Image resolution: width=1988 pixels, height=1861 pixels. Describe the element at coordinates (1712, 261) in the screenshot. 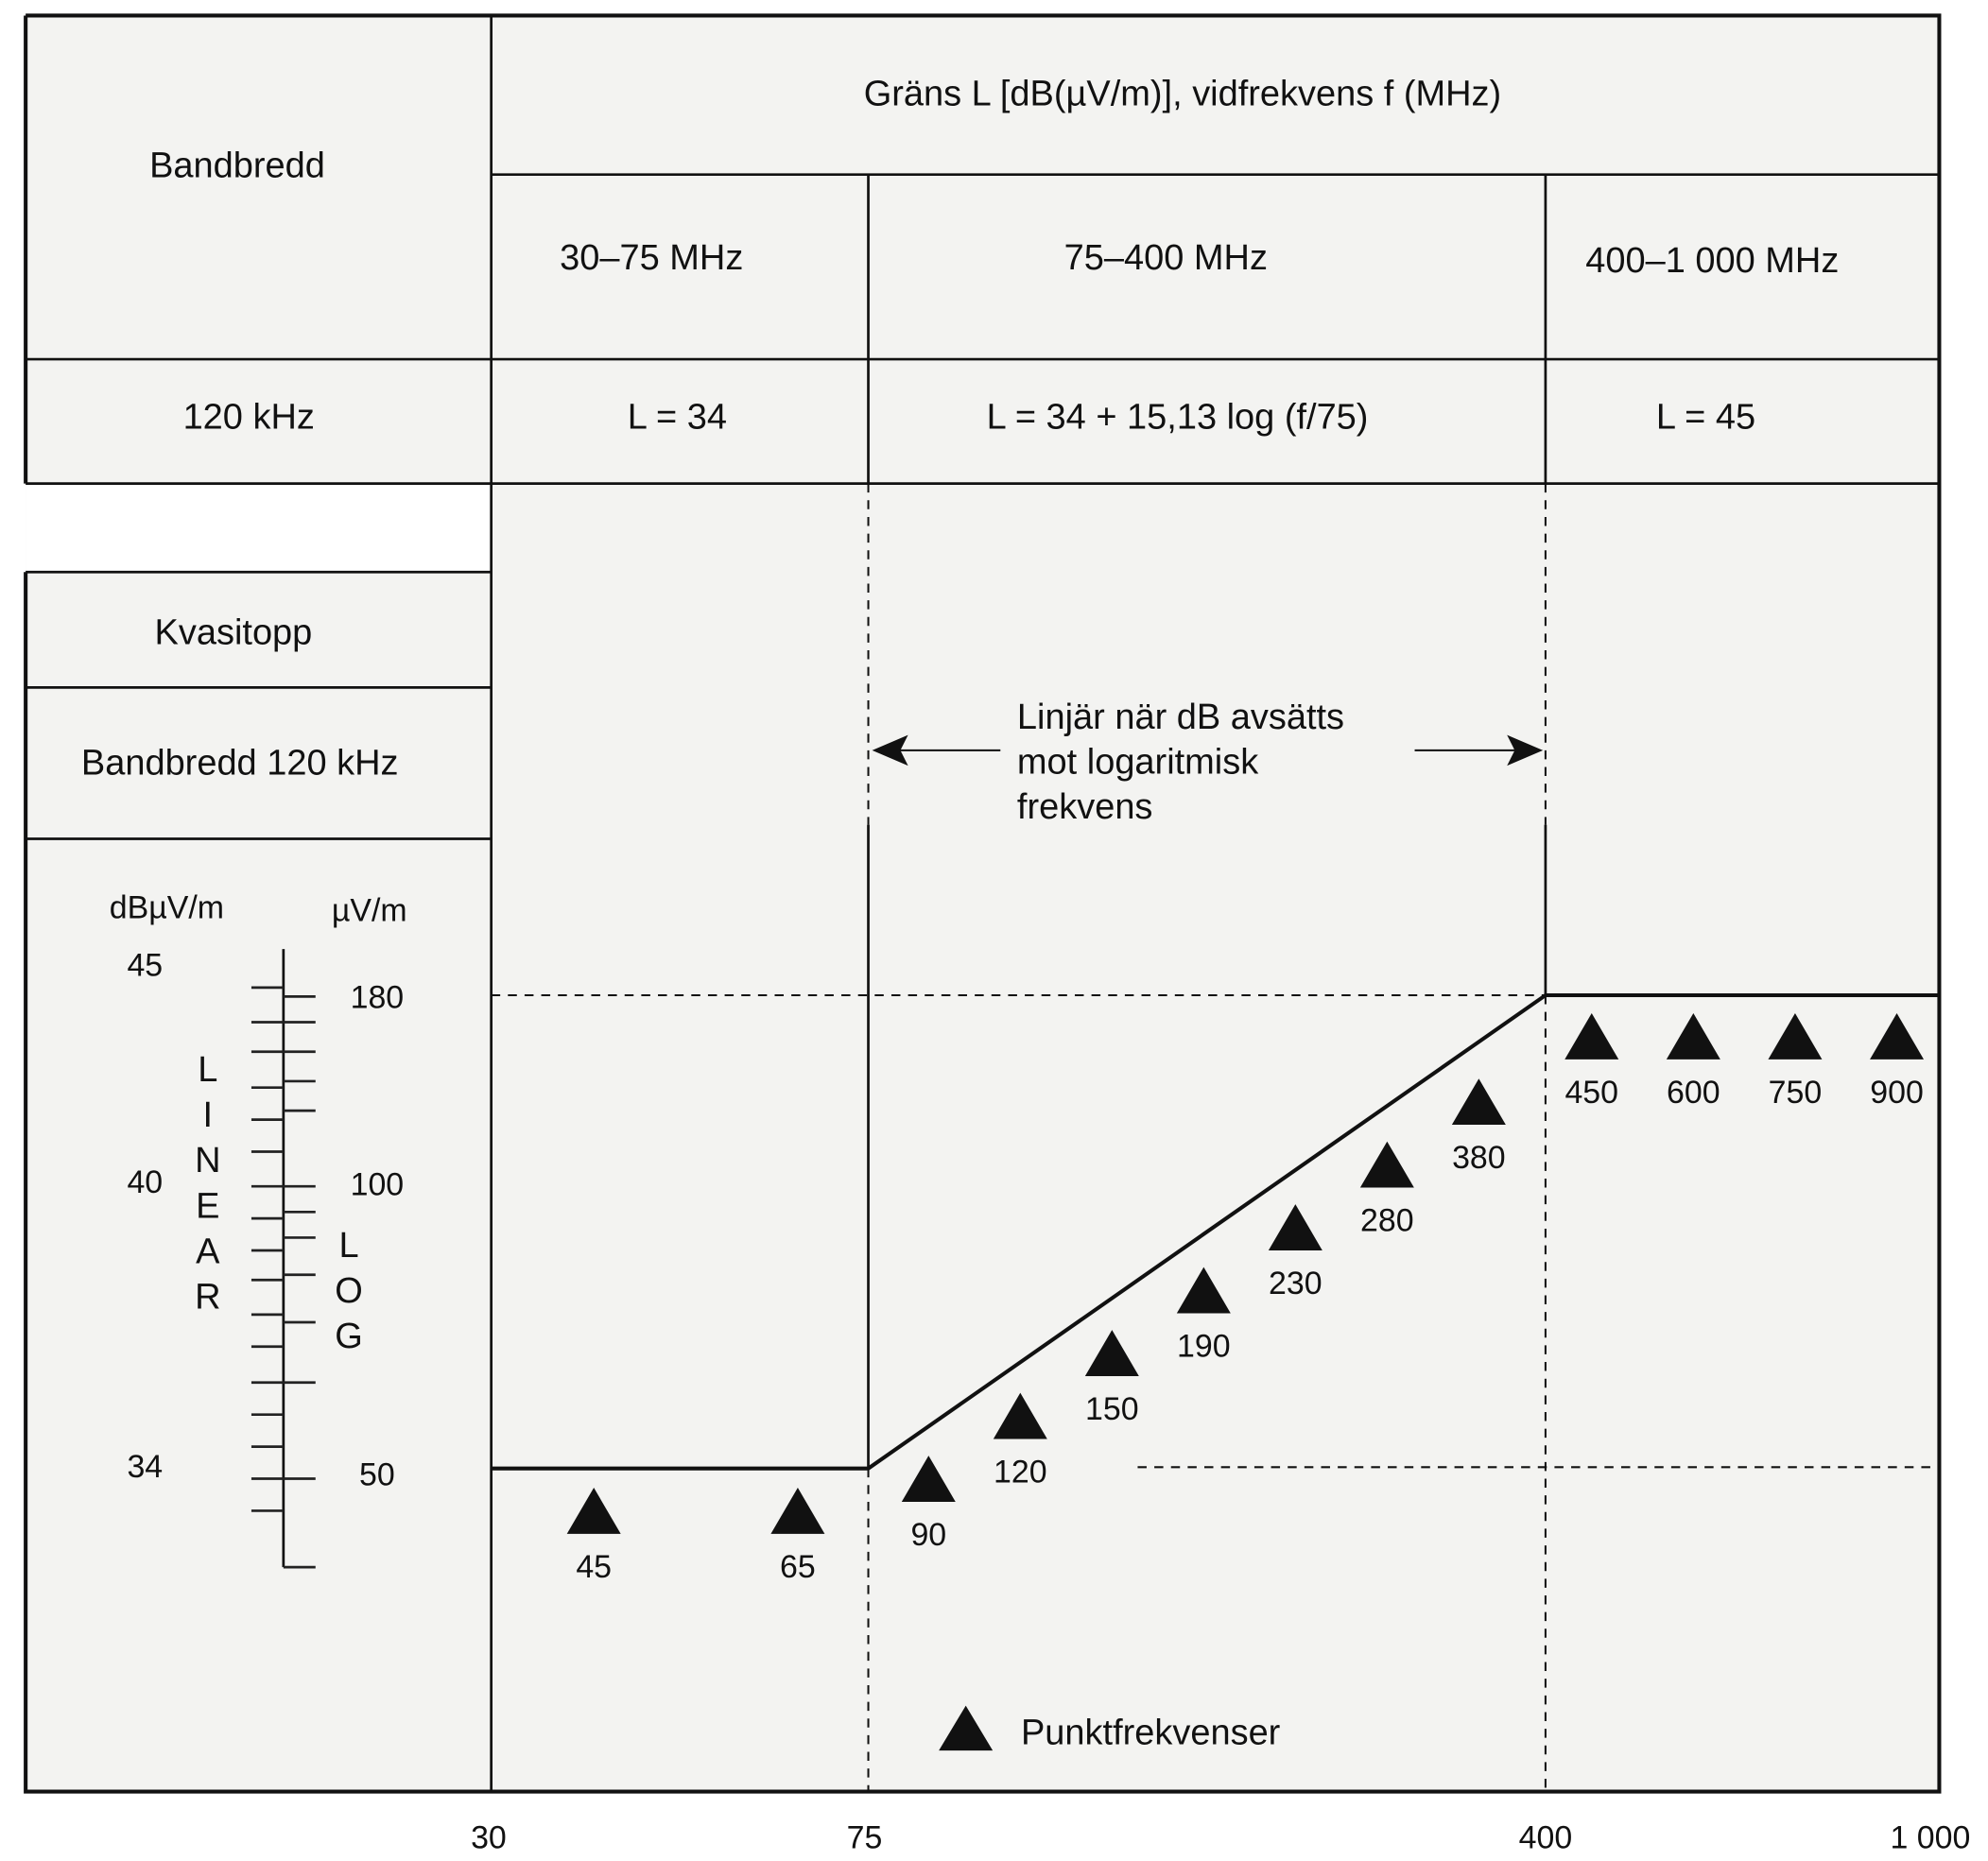

I see `range-3: 400–1 000 MHz` at that location.